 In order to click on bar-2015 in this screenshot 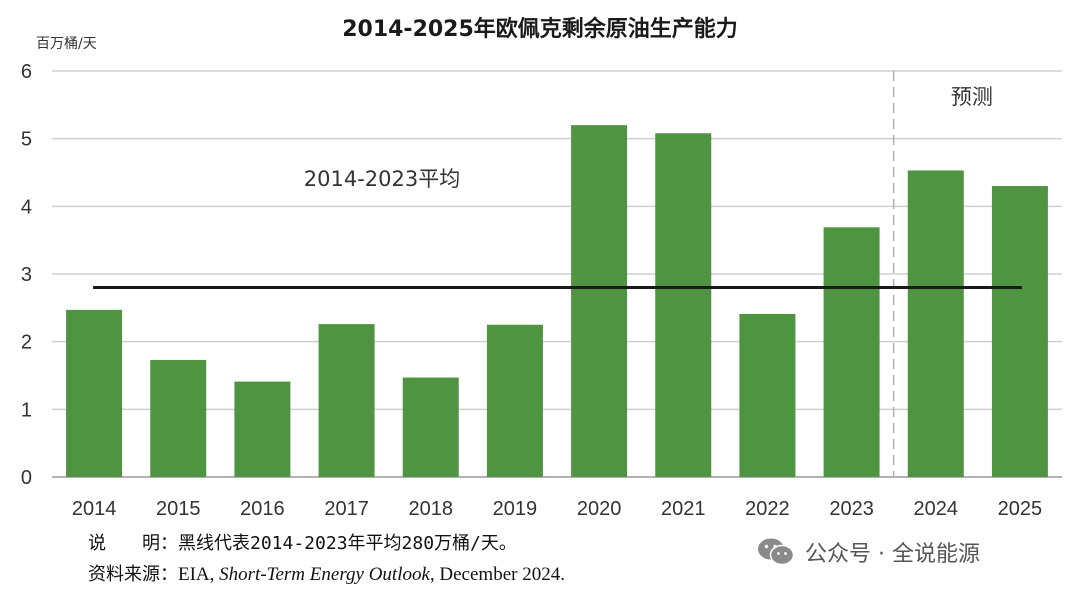, I will do `click(178, 418)`.